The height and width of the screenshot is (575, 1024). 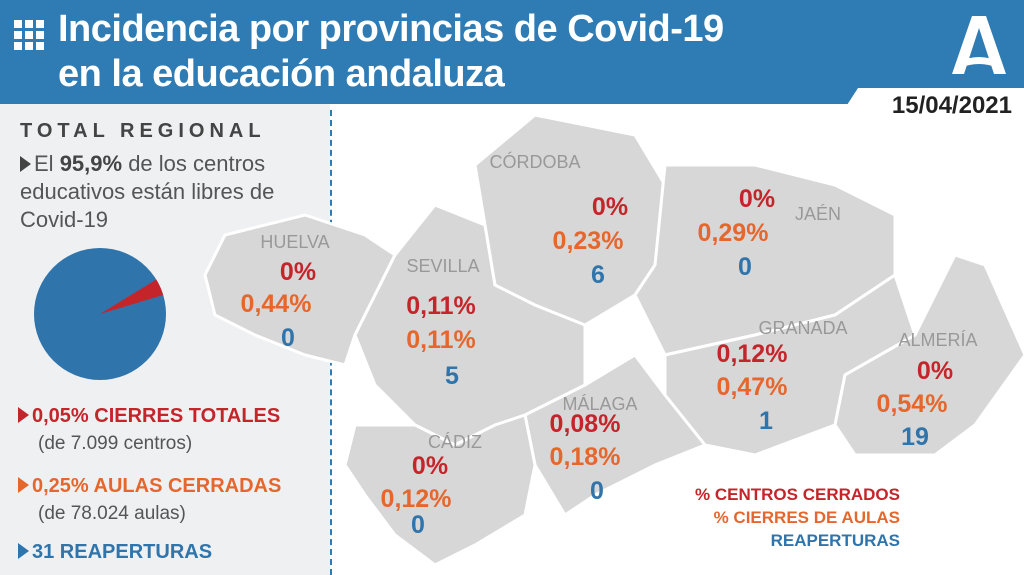 What do you see at coordinates (752, 387) in the screenshot?
I see `province-classrooms-value: 0,47%` at bounding box center [752, 387].